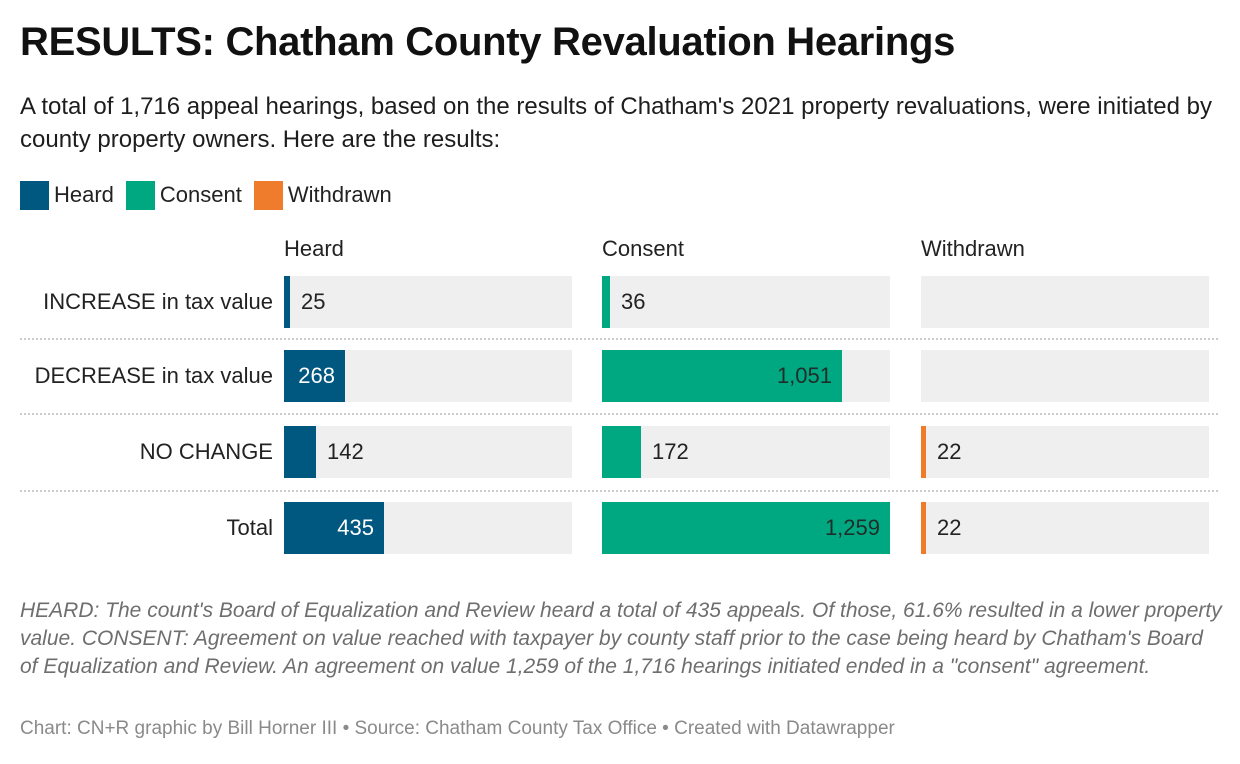  I want to click on row-label-increase-in-tax-value: INCREASE in tax value, so click(158, 301).